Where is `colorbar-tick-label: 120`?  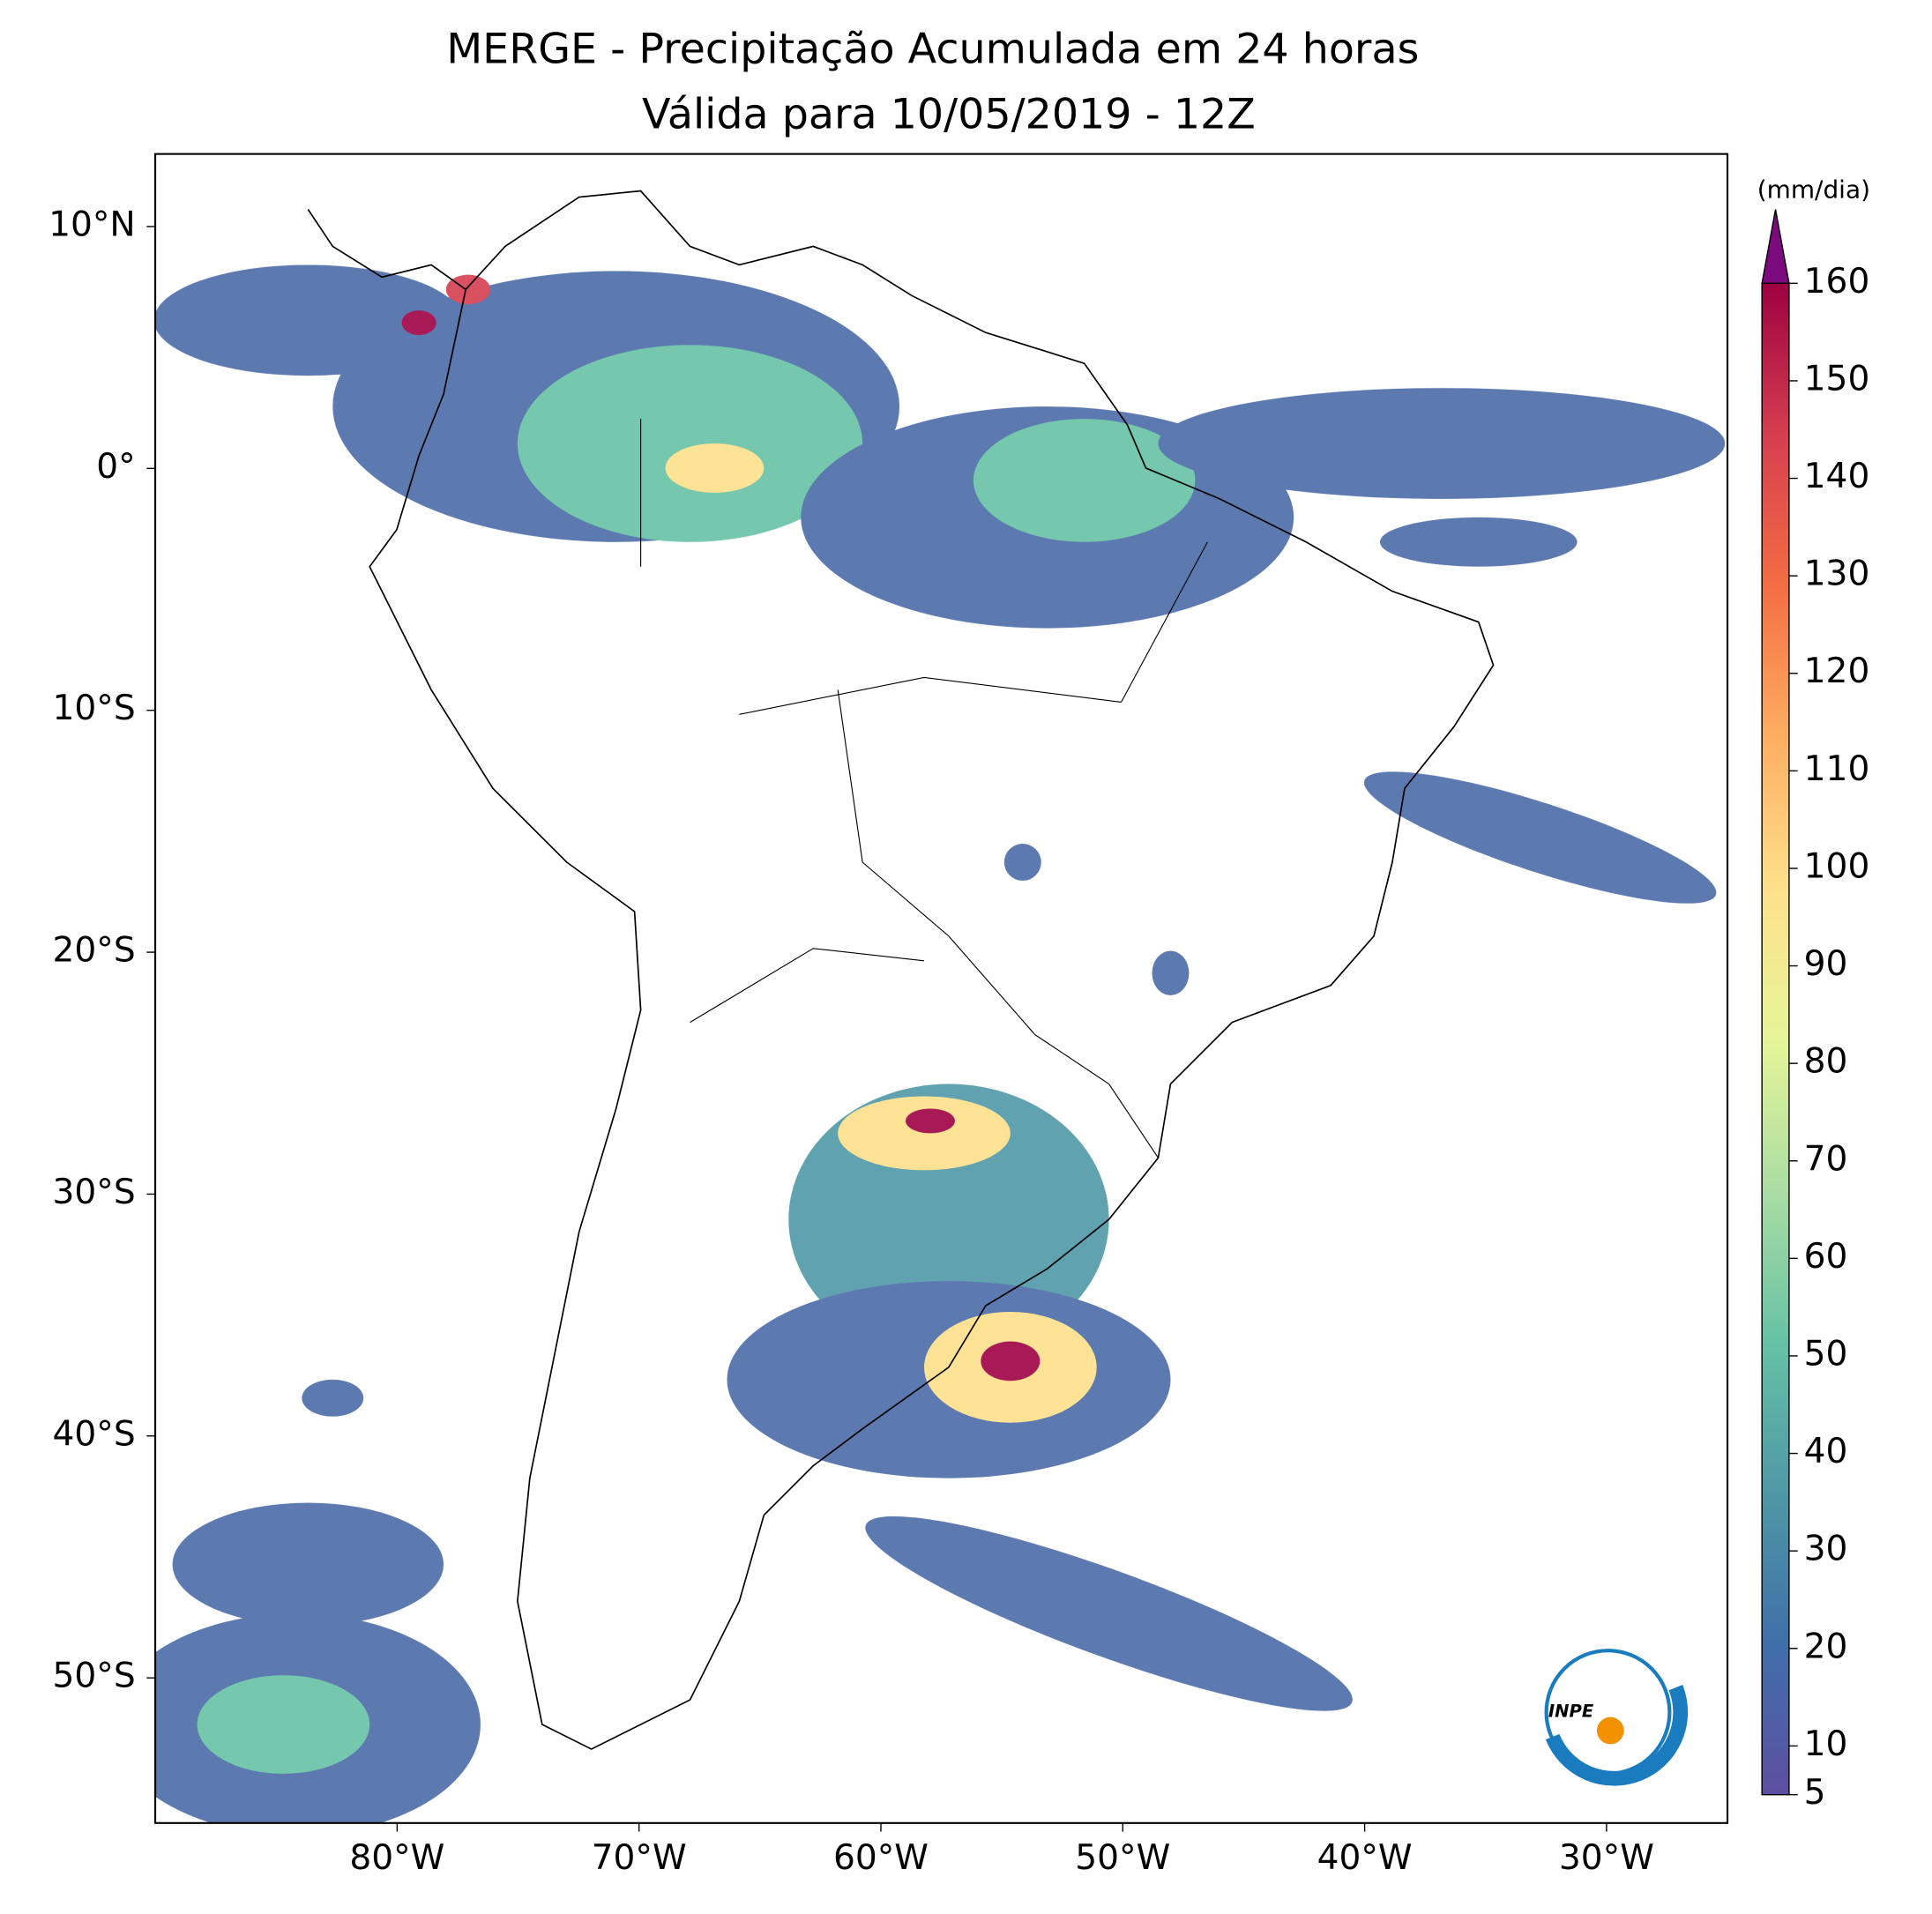 colorbar-tick-label: 120 is located at coordinates (1837, 671).